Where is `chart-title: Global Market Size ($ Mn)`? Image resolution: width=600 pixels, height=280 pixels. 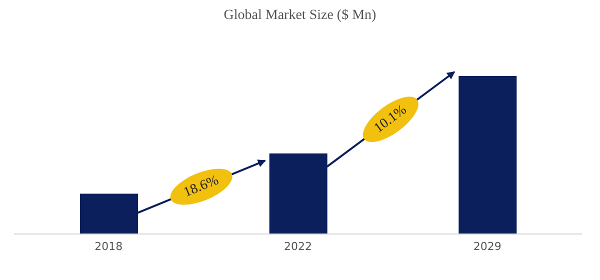 chart-title: Global Market Size ($ Mn) is located at coordinates (300, 16).